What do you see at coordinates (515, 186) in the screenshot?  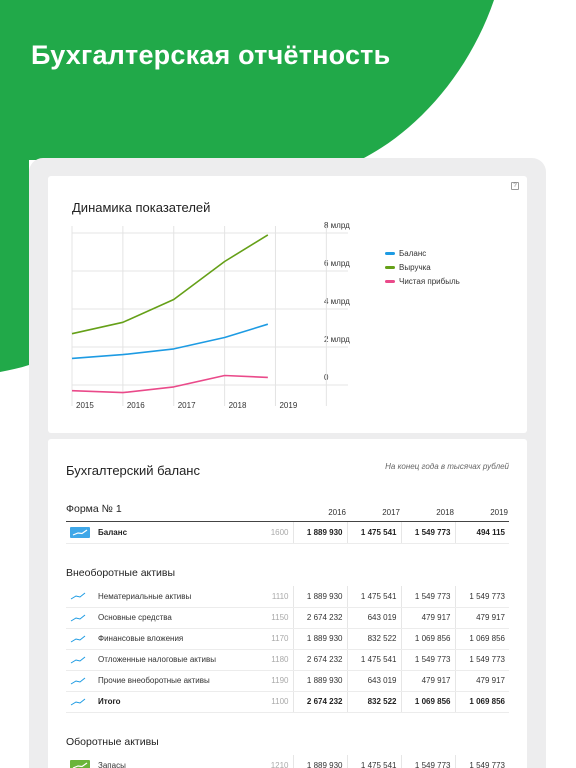 I see `help-icon: ?` at bounding box center [515, 186].